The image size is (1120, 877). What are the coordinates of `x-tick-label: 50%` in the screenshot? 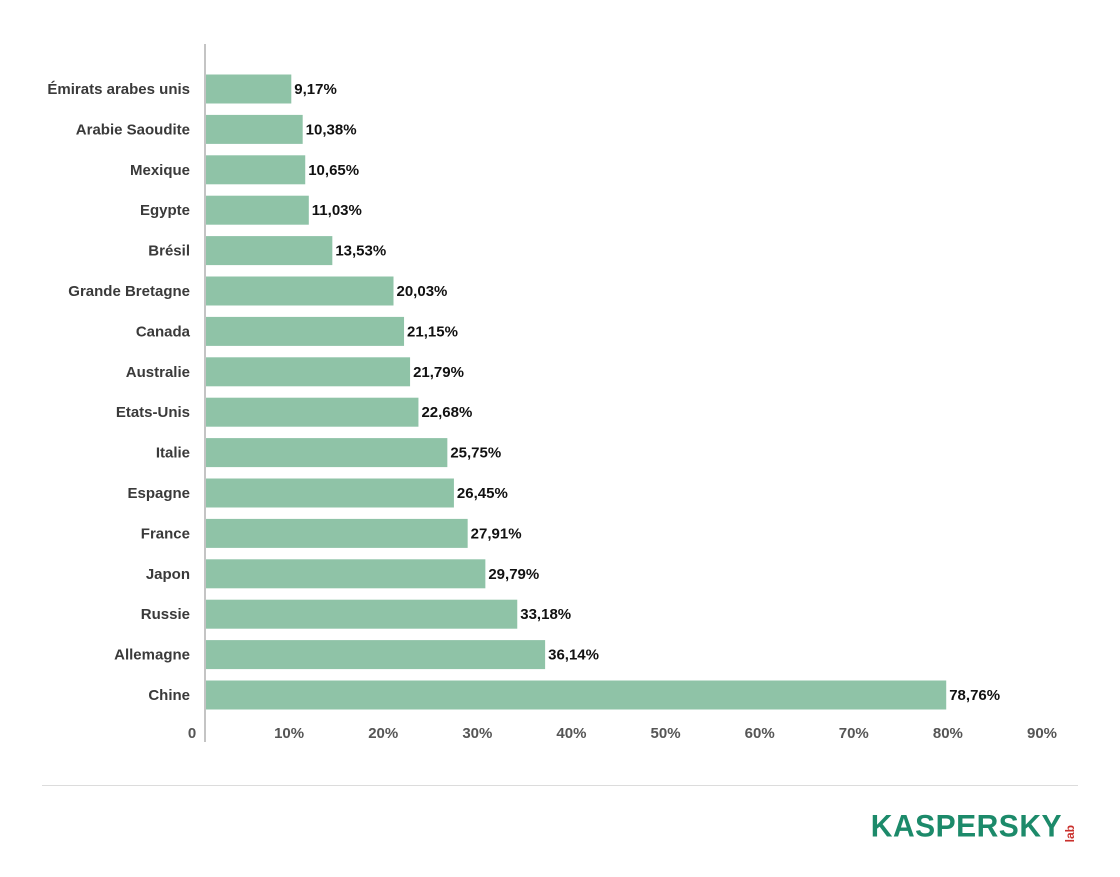 It's located at (666, 733).